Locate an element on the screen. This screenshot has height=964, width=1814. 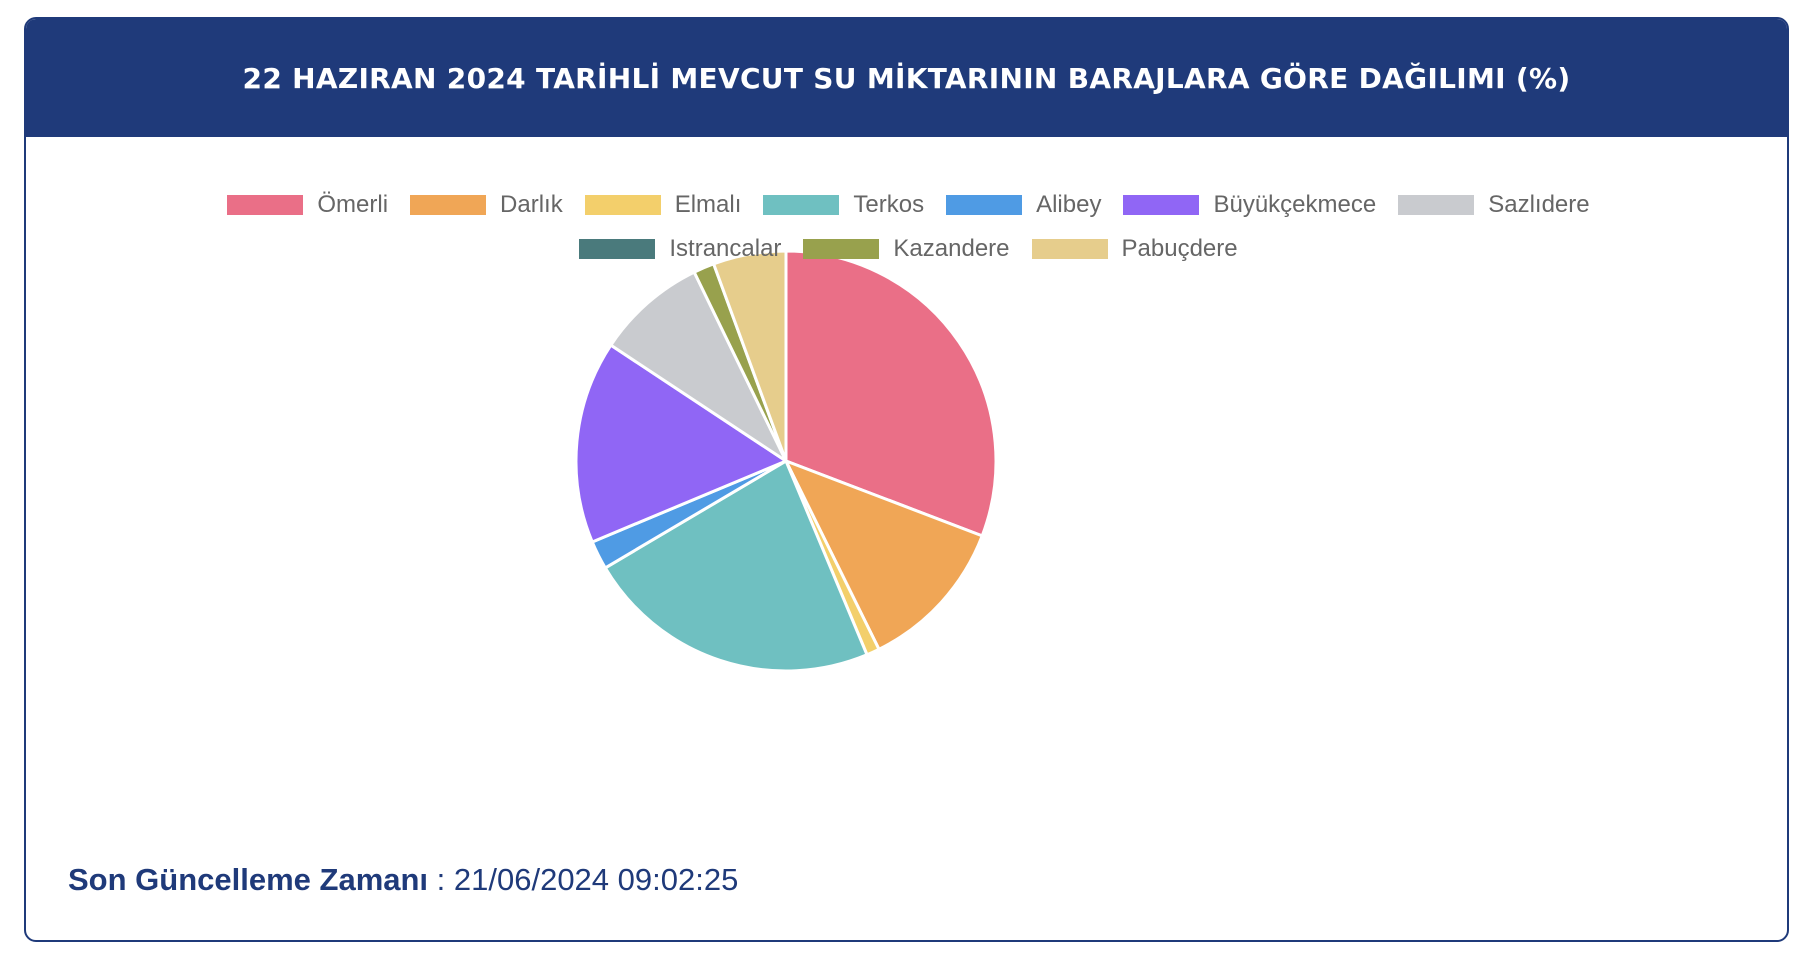
legend-item-alibey: Alibey is located at coordinates (1023, 205).